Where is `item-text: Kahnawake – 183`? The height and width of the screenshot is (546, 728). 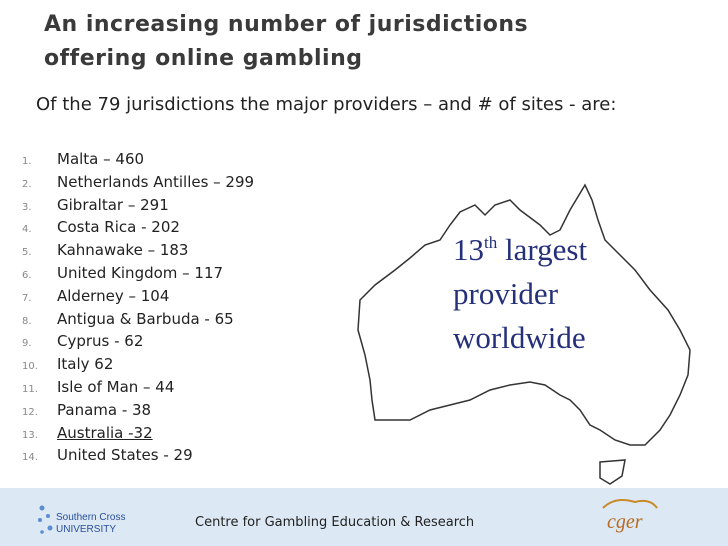 item-text: Kahnawake – 183 is located at coordinates (123, 250).